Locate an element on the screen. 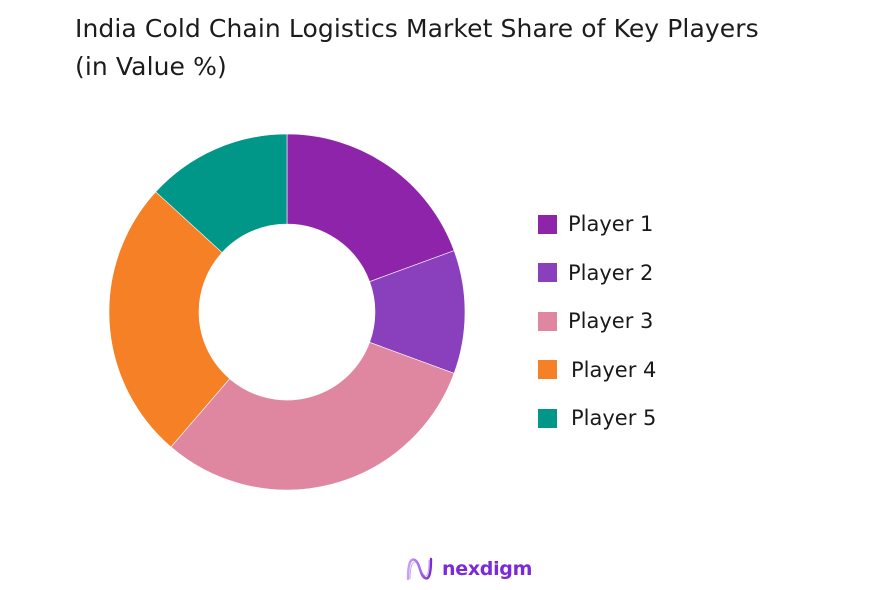 The image size is (880, 590). legend-item-player-4: Player 4 is located at coordinates (597, 370).